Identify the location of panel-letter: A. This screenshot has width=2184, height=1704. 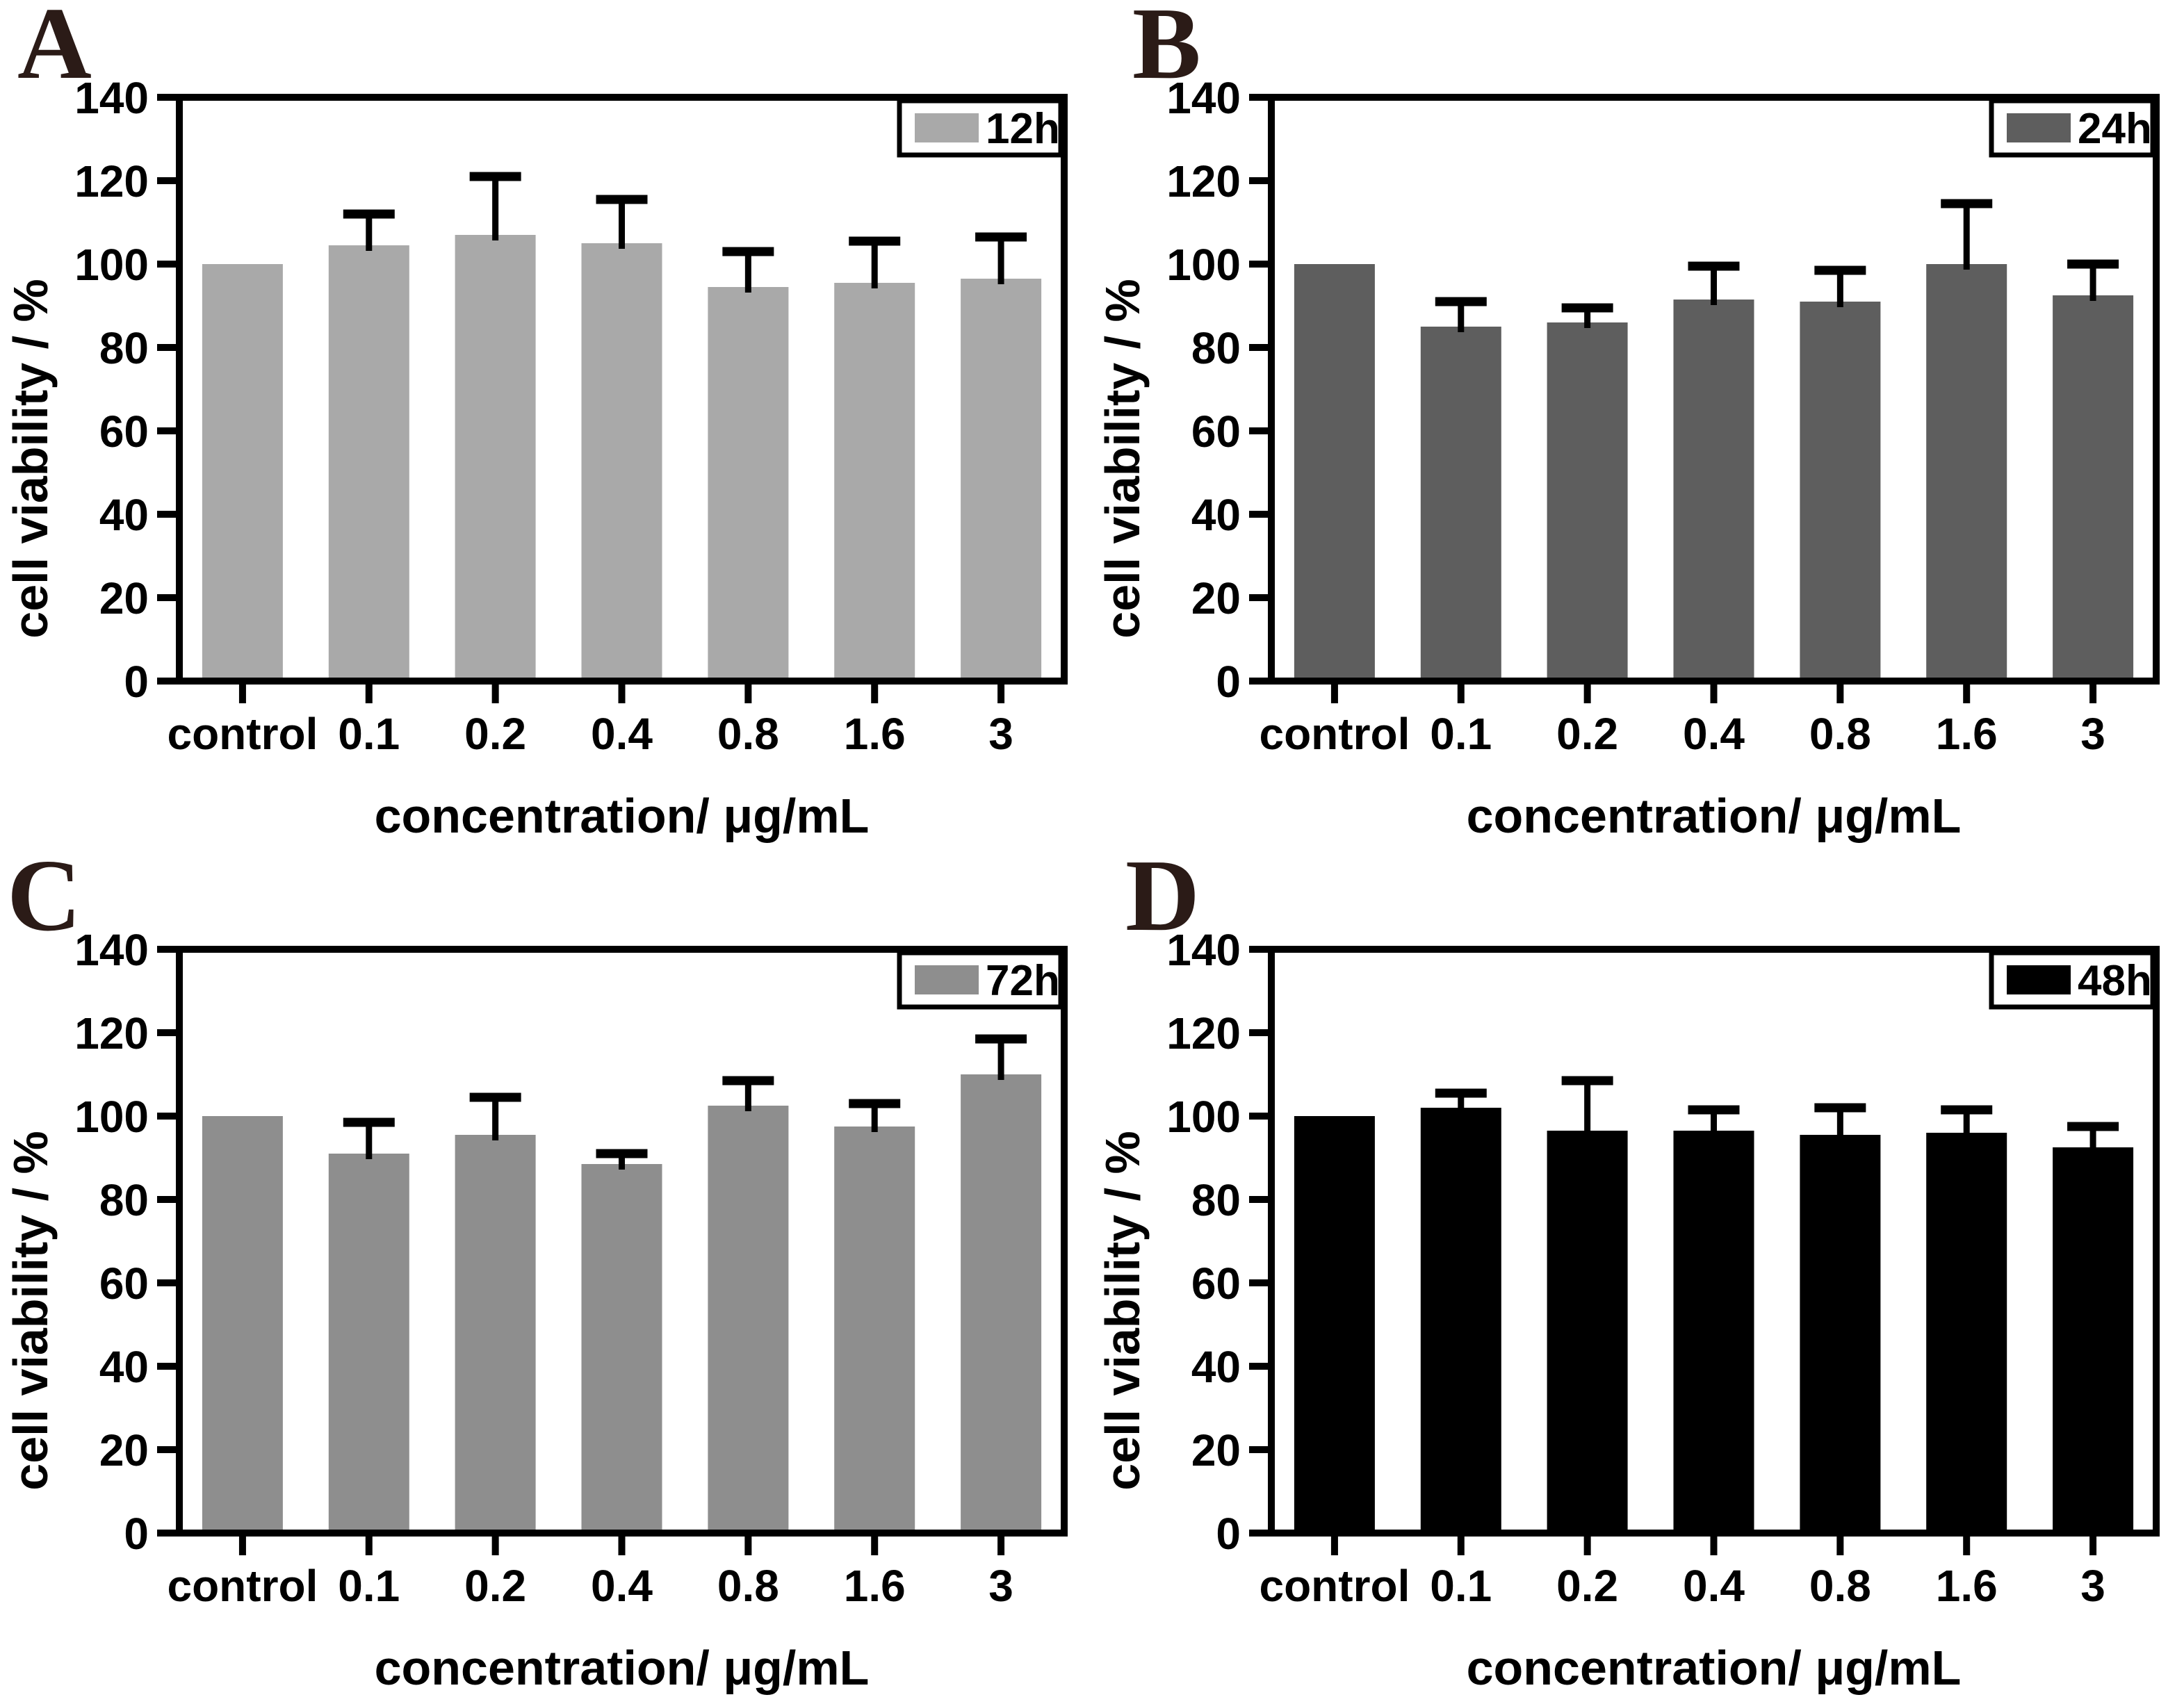
(54, 50).